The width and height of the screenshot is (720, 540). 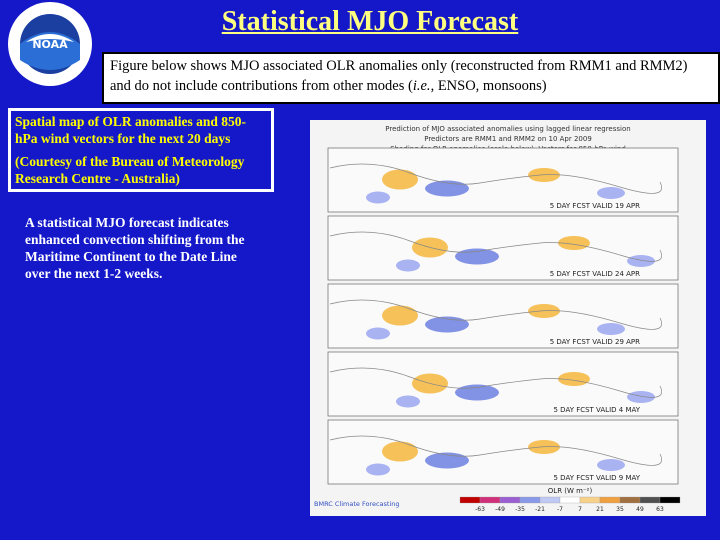 I want to click on panel-label: 5 DAY FCST VALID 19 APR, so click(x=595, y=206).